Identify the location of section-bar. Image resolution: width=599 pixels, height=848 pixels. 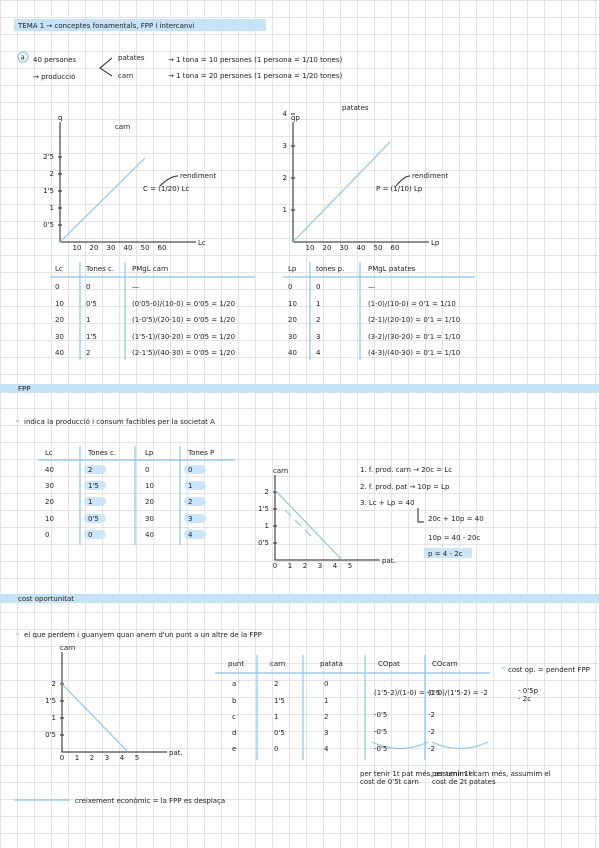
(299, 598).